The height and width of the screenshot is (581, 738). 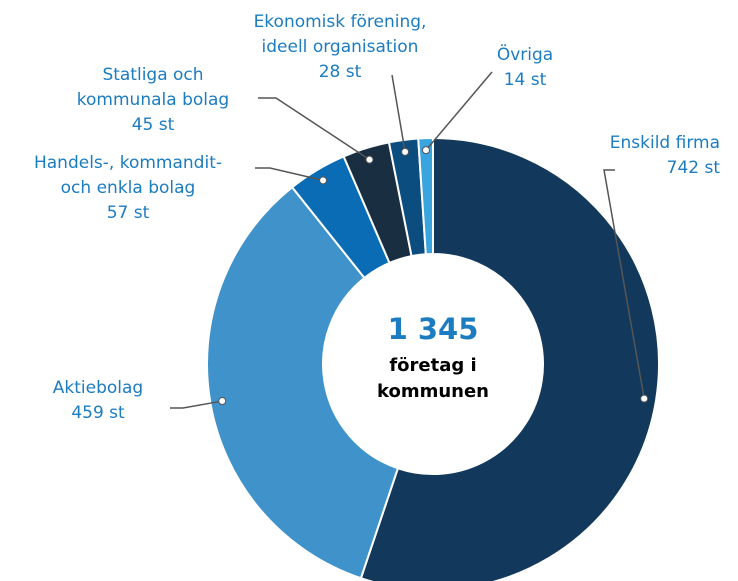 What do you see at coordinates (525, 54) in the screenshot?
I see `category-label: Övriga` at bounding box center [525, 54].